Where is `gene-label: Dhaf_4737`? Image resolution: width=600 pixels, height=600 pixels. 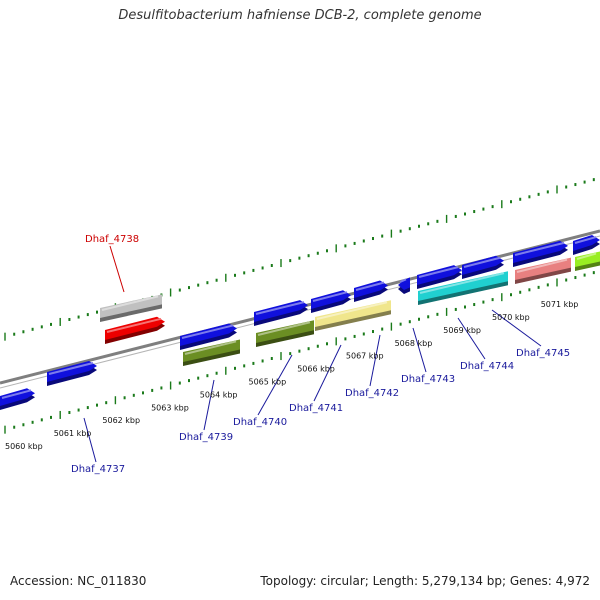
gene-label: Dhaf_4737 is located at coordinates (98, 469).